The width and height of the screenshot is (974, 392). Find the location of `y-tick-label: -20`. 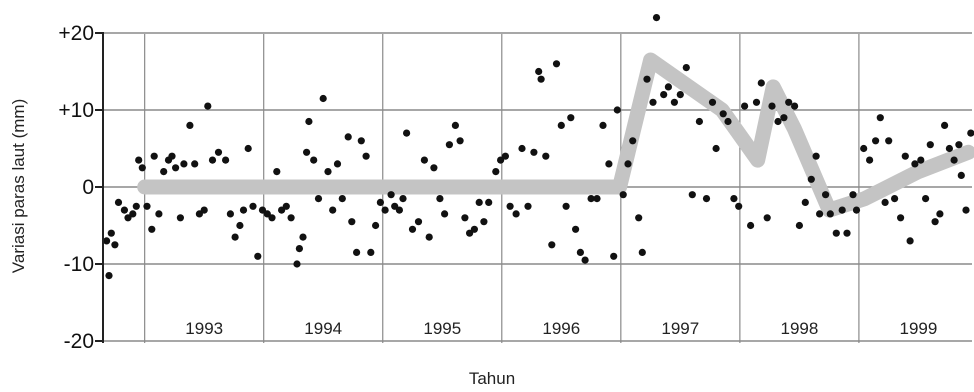

y-tick-label: -20 is located at coordinates (79, 341).